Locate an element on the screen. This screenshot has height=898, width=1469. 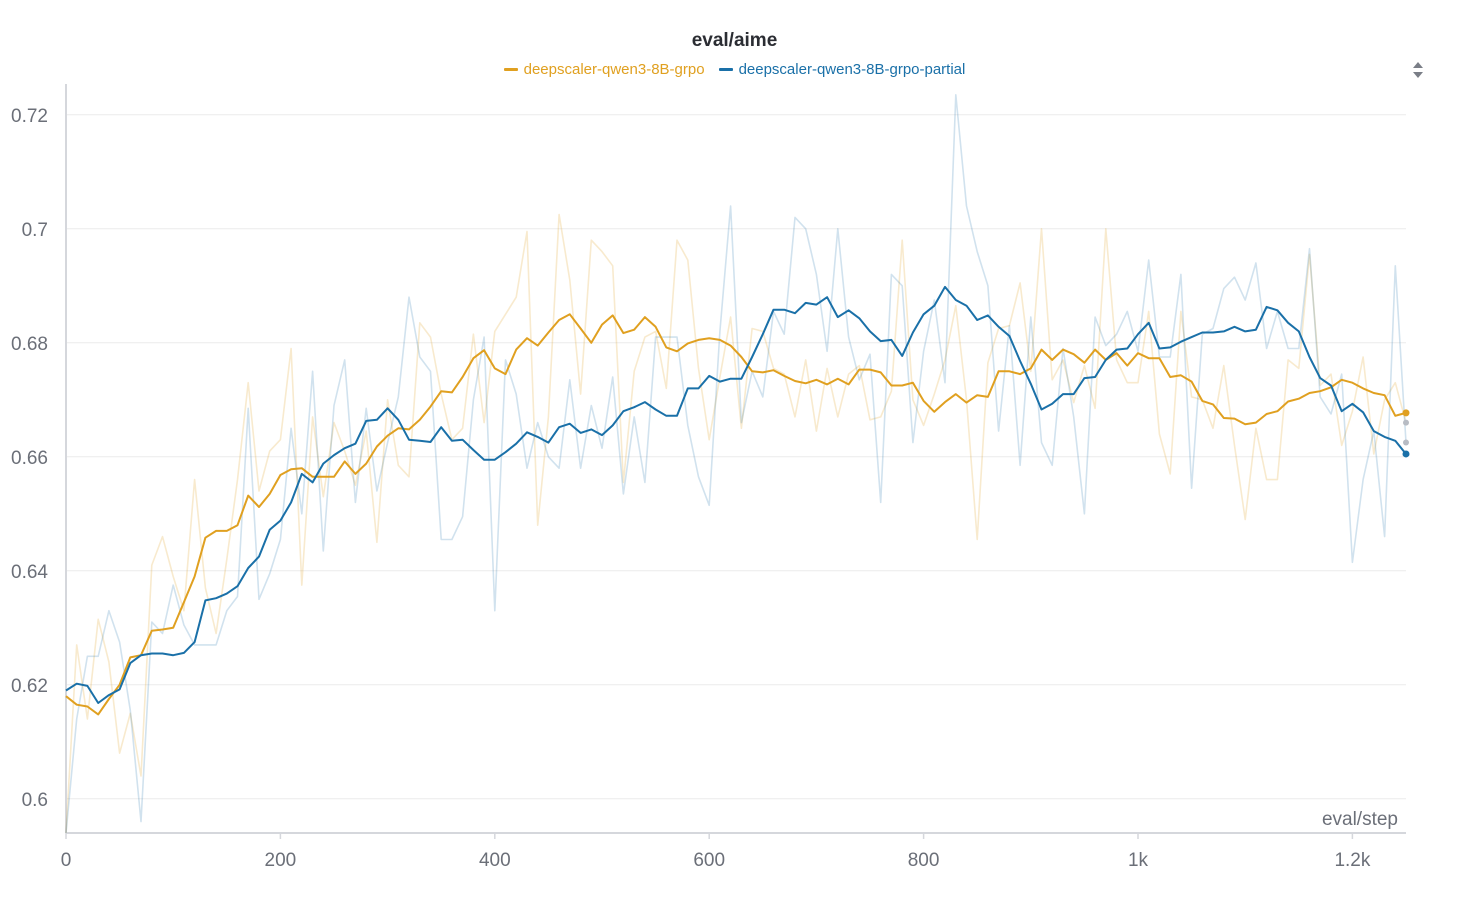
y-tick-label: 0.64 is located at coordinates (29, 572).